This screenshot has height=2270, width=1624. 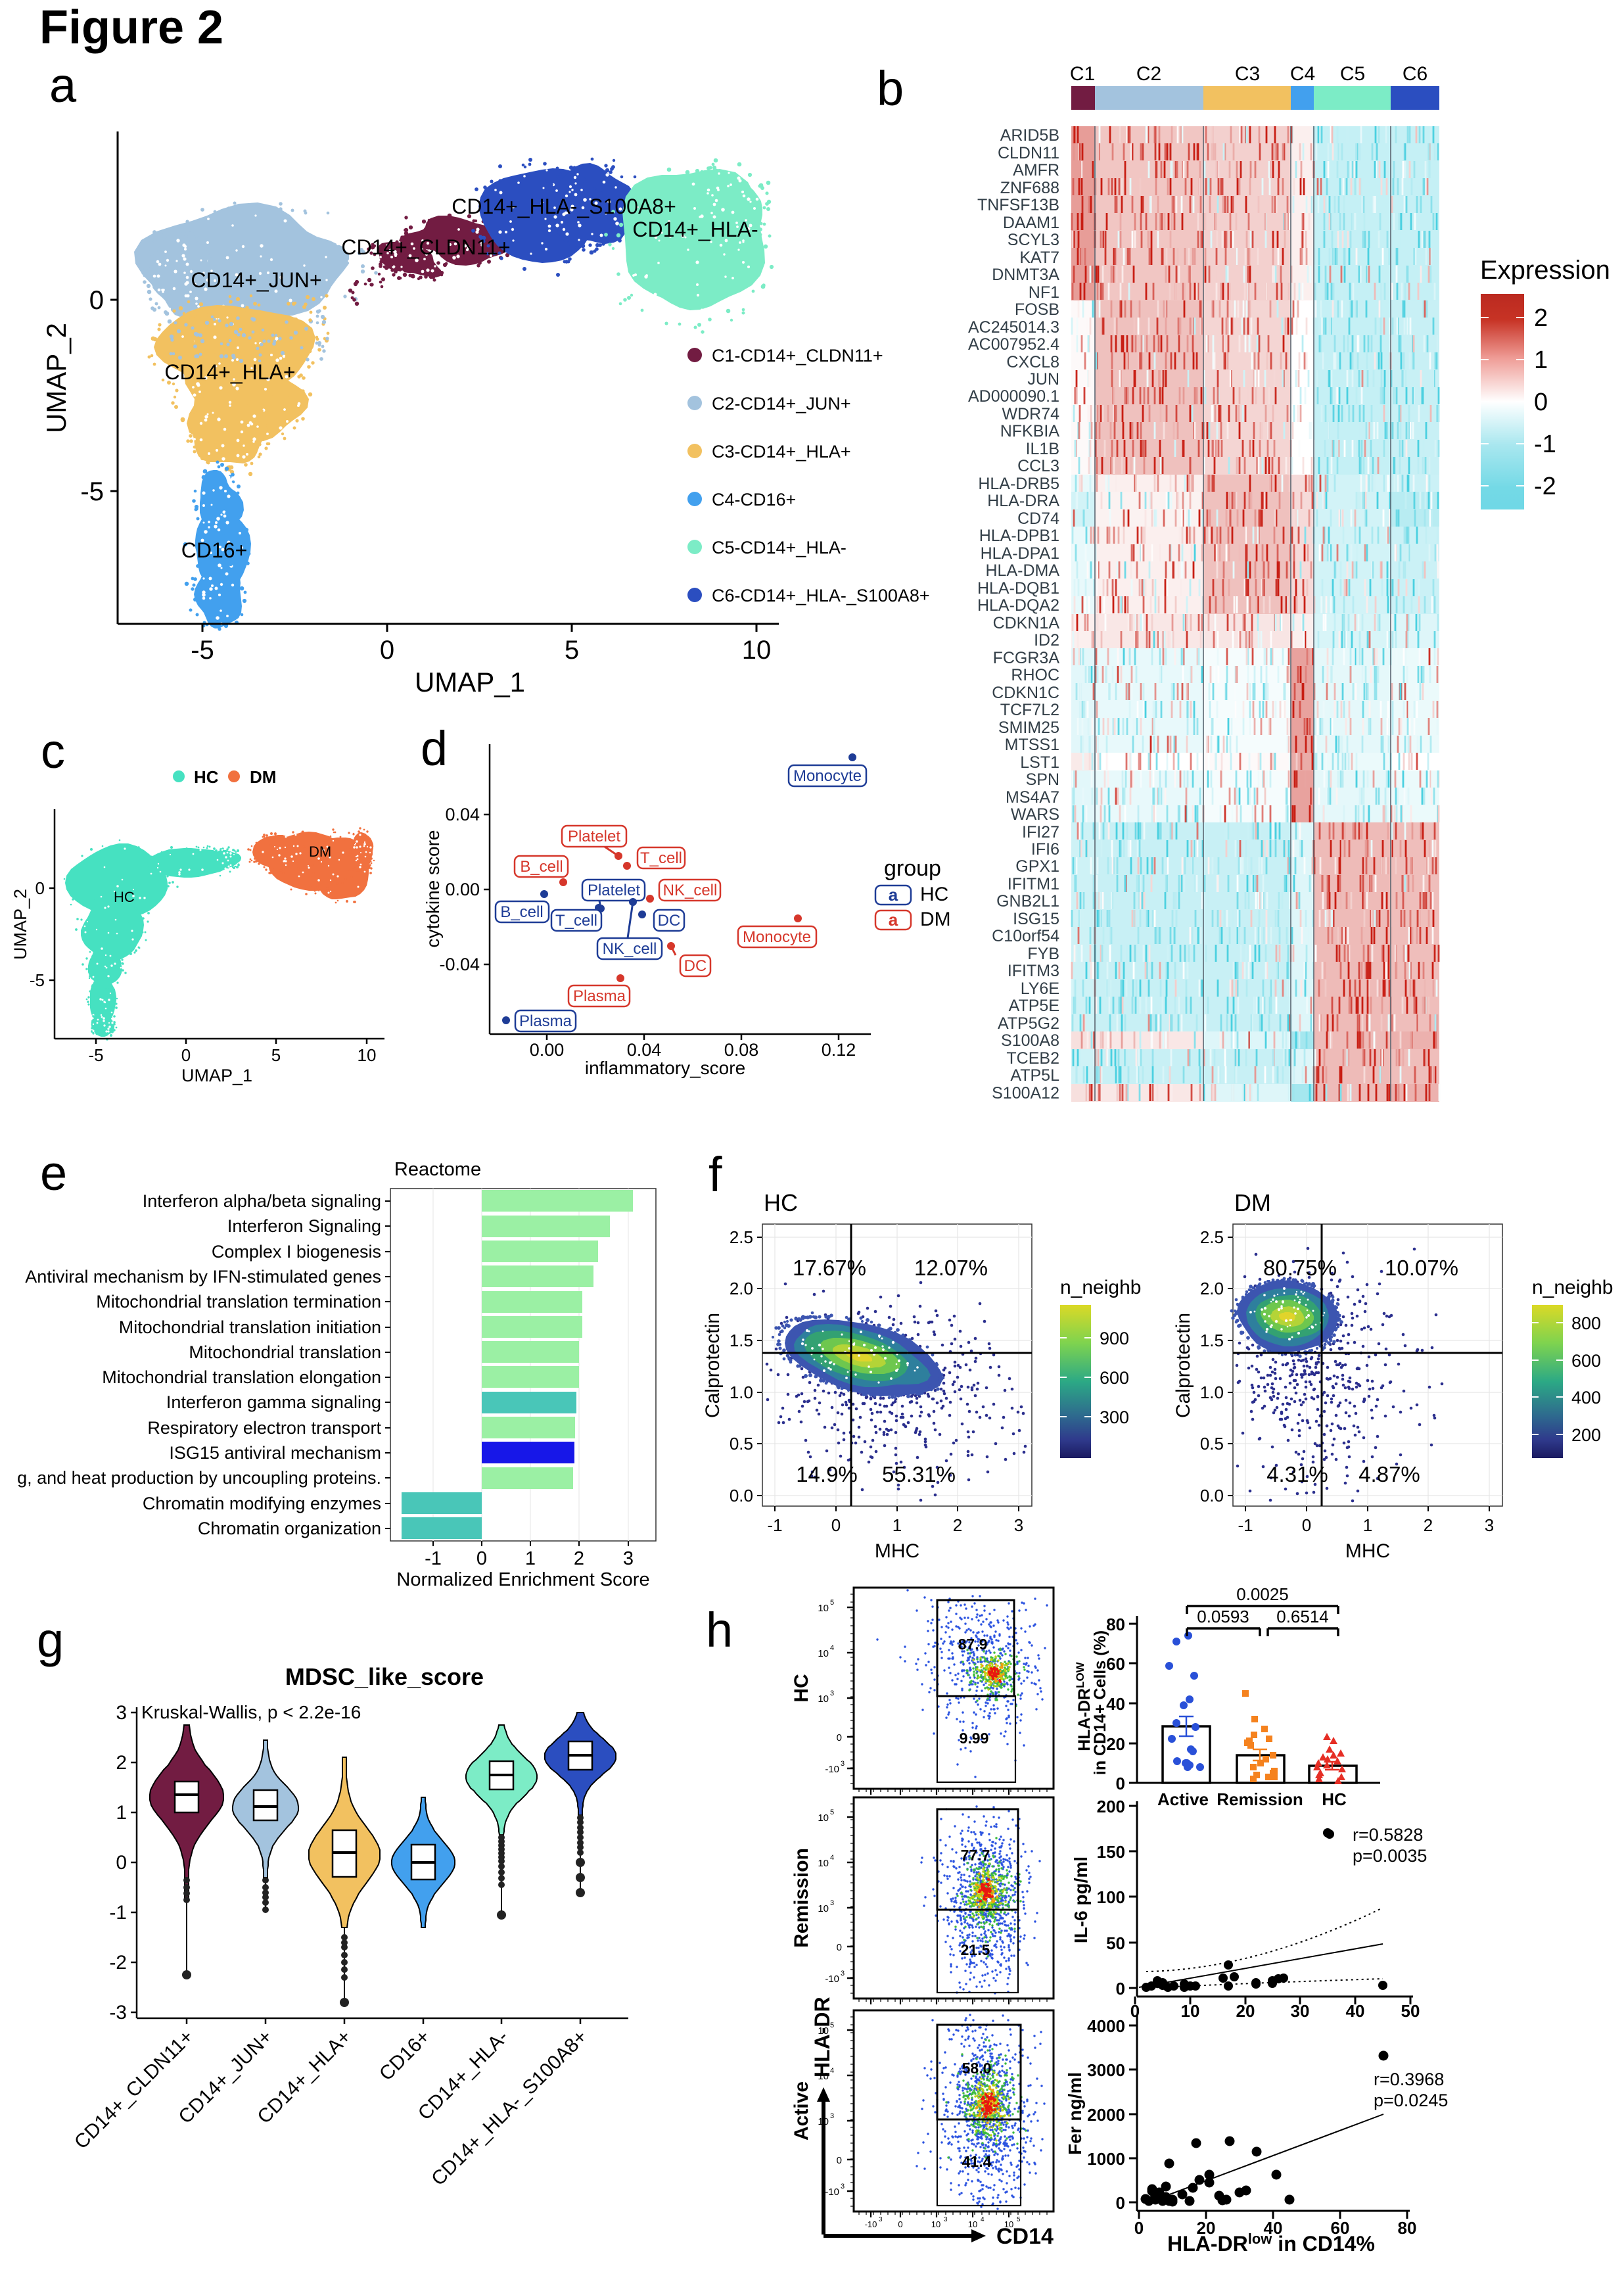 I want to click on svg-text: n_neighb, so click(x=1100, y=1287).